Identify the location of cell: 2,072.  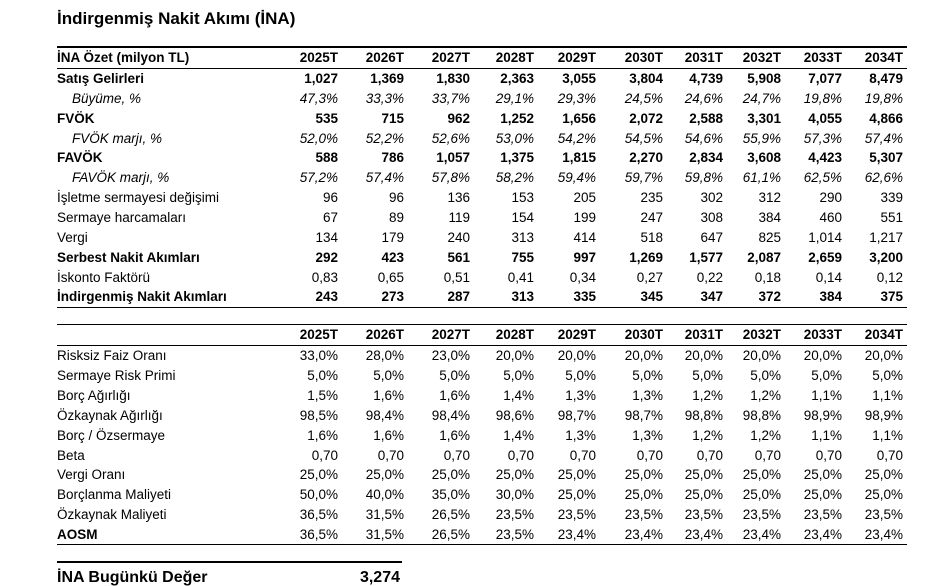
(646, 118).